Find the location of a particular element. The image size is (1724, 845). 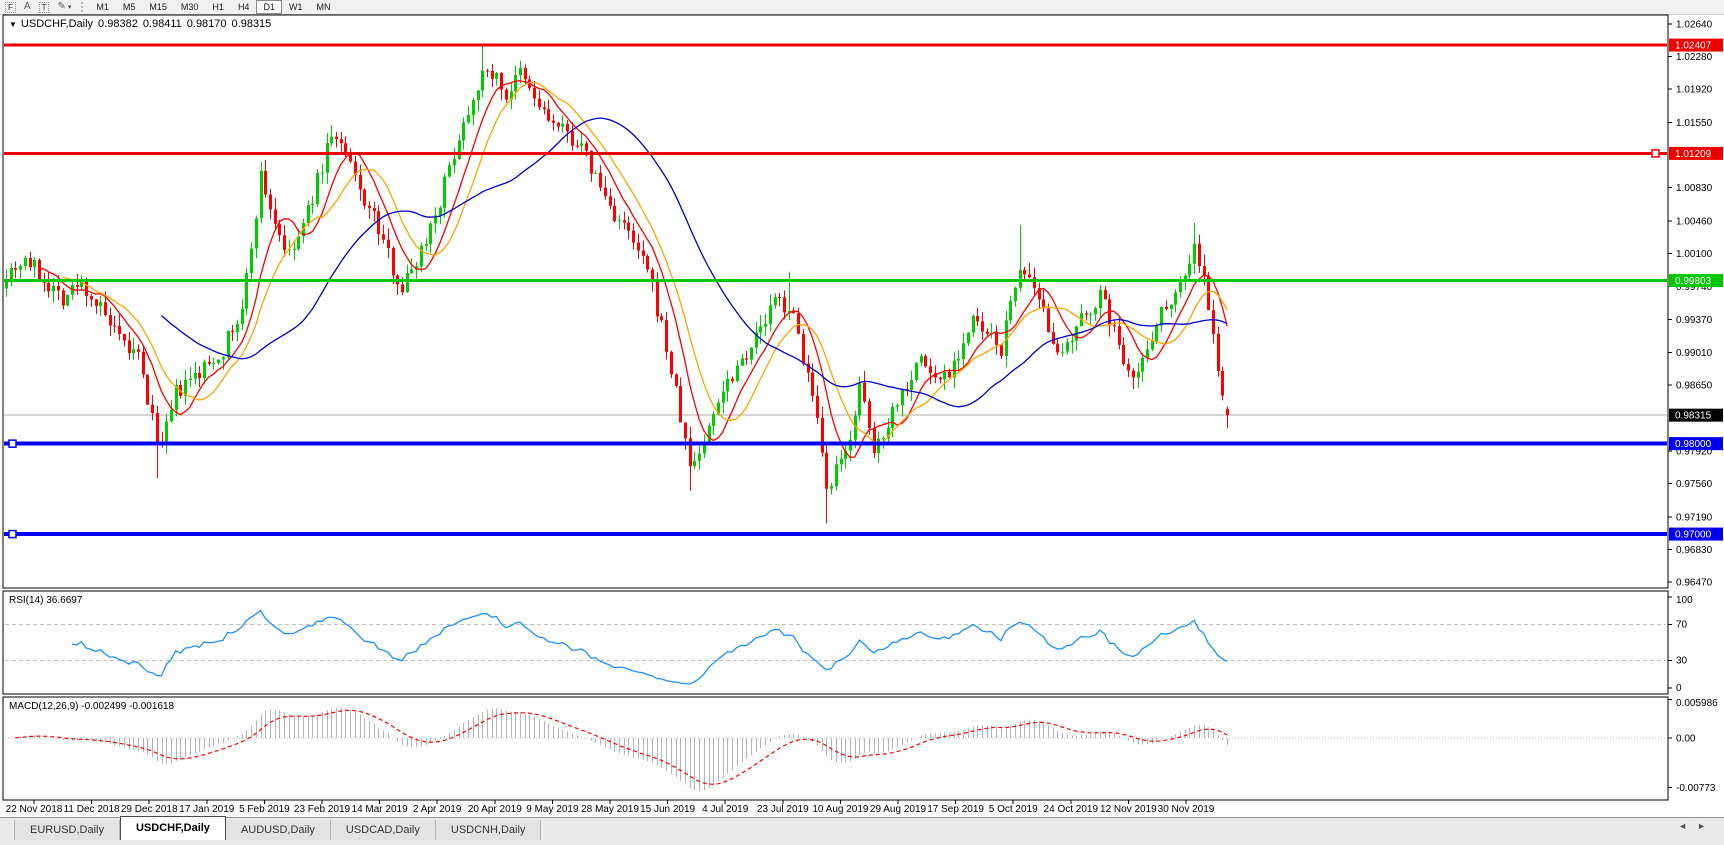

collapse-triangle-icon: ▼ is located at coordinates (13, 24).